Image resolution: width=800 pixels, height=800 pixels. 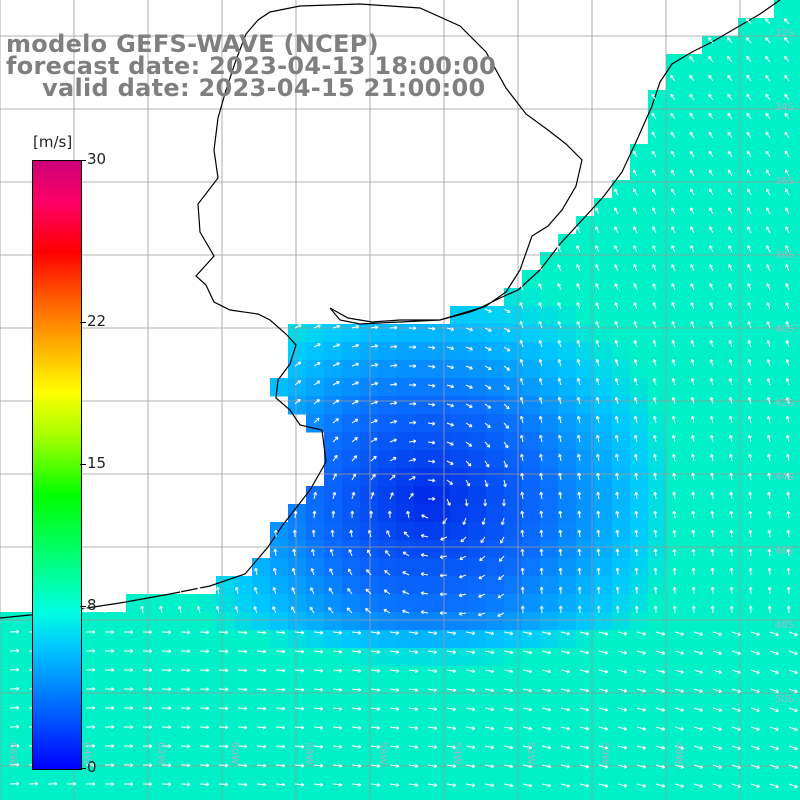 I want to click on longitude-label: 54W, so click(x=456, y=753).